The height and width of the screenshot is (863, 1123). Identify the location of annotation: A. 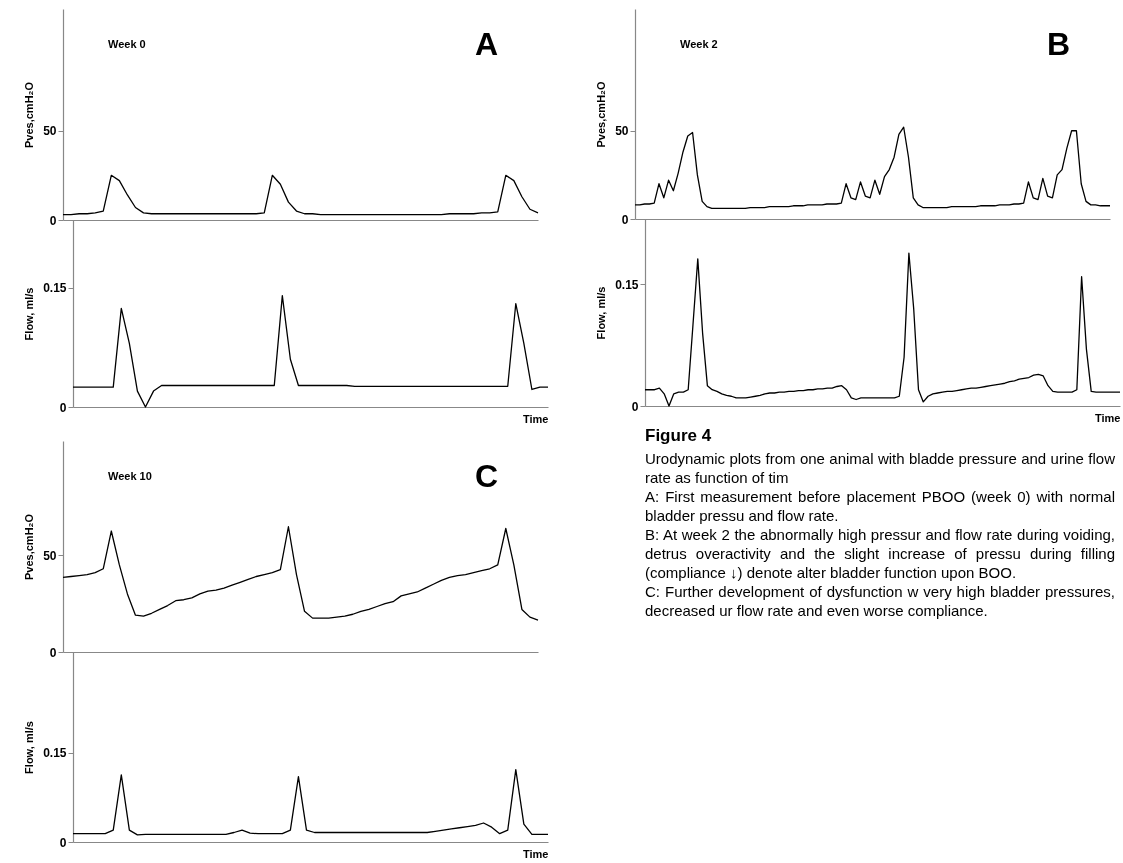
(486, 44).